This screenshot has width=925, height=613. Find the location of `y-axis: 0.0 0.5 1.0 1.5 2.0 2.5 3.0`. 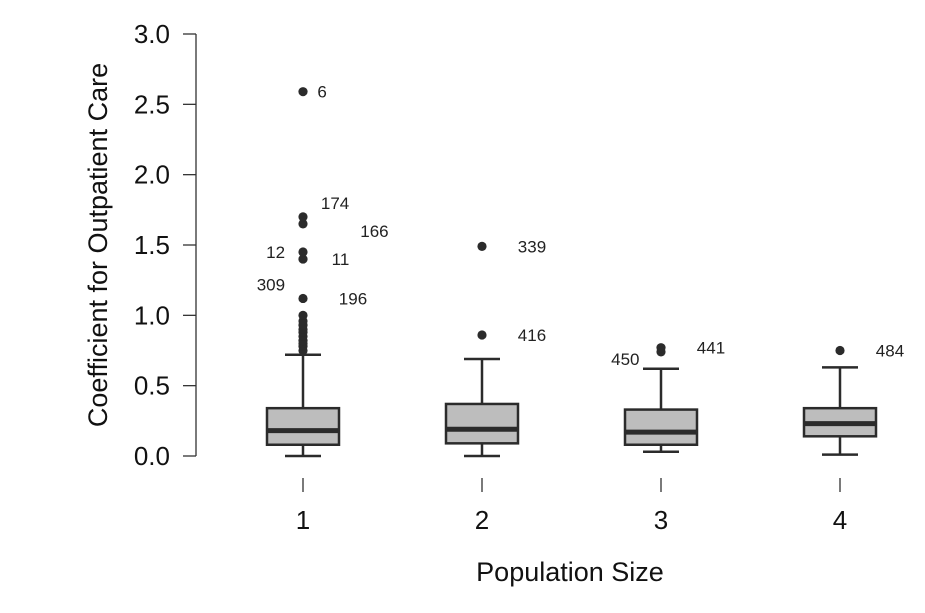

y-axis: 0.0 0.5 1.0 1.5 2.0 2.5 3.0 is located at coordinates (165, 245).